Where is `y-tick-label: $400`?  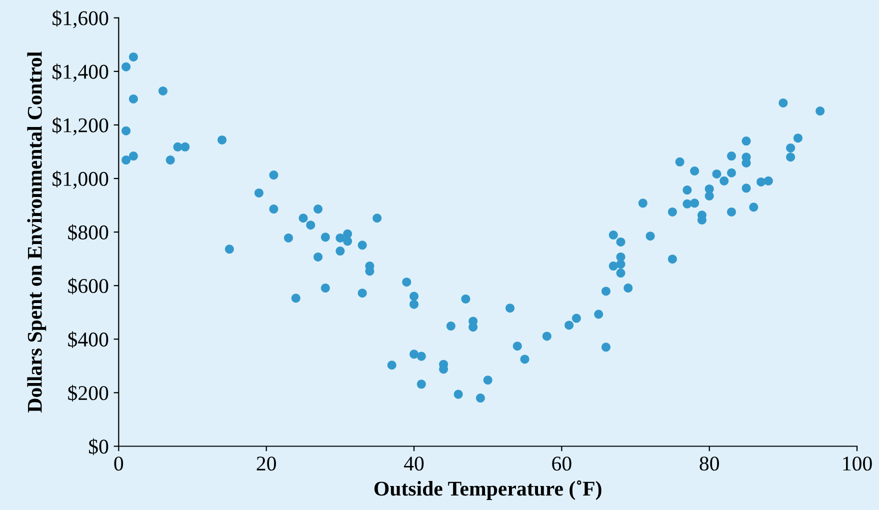
y-tick-label: $400 is located at coordinates (88, 339).